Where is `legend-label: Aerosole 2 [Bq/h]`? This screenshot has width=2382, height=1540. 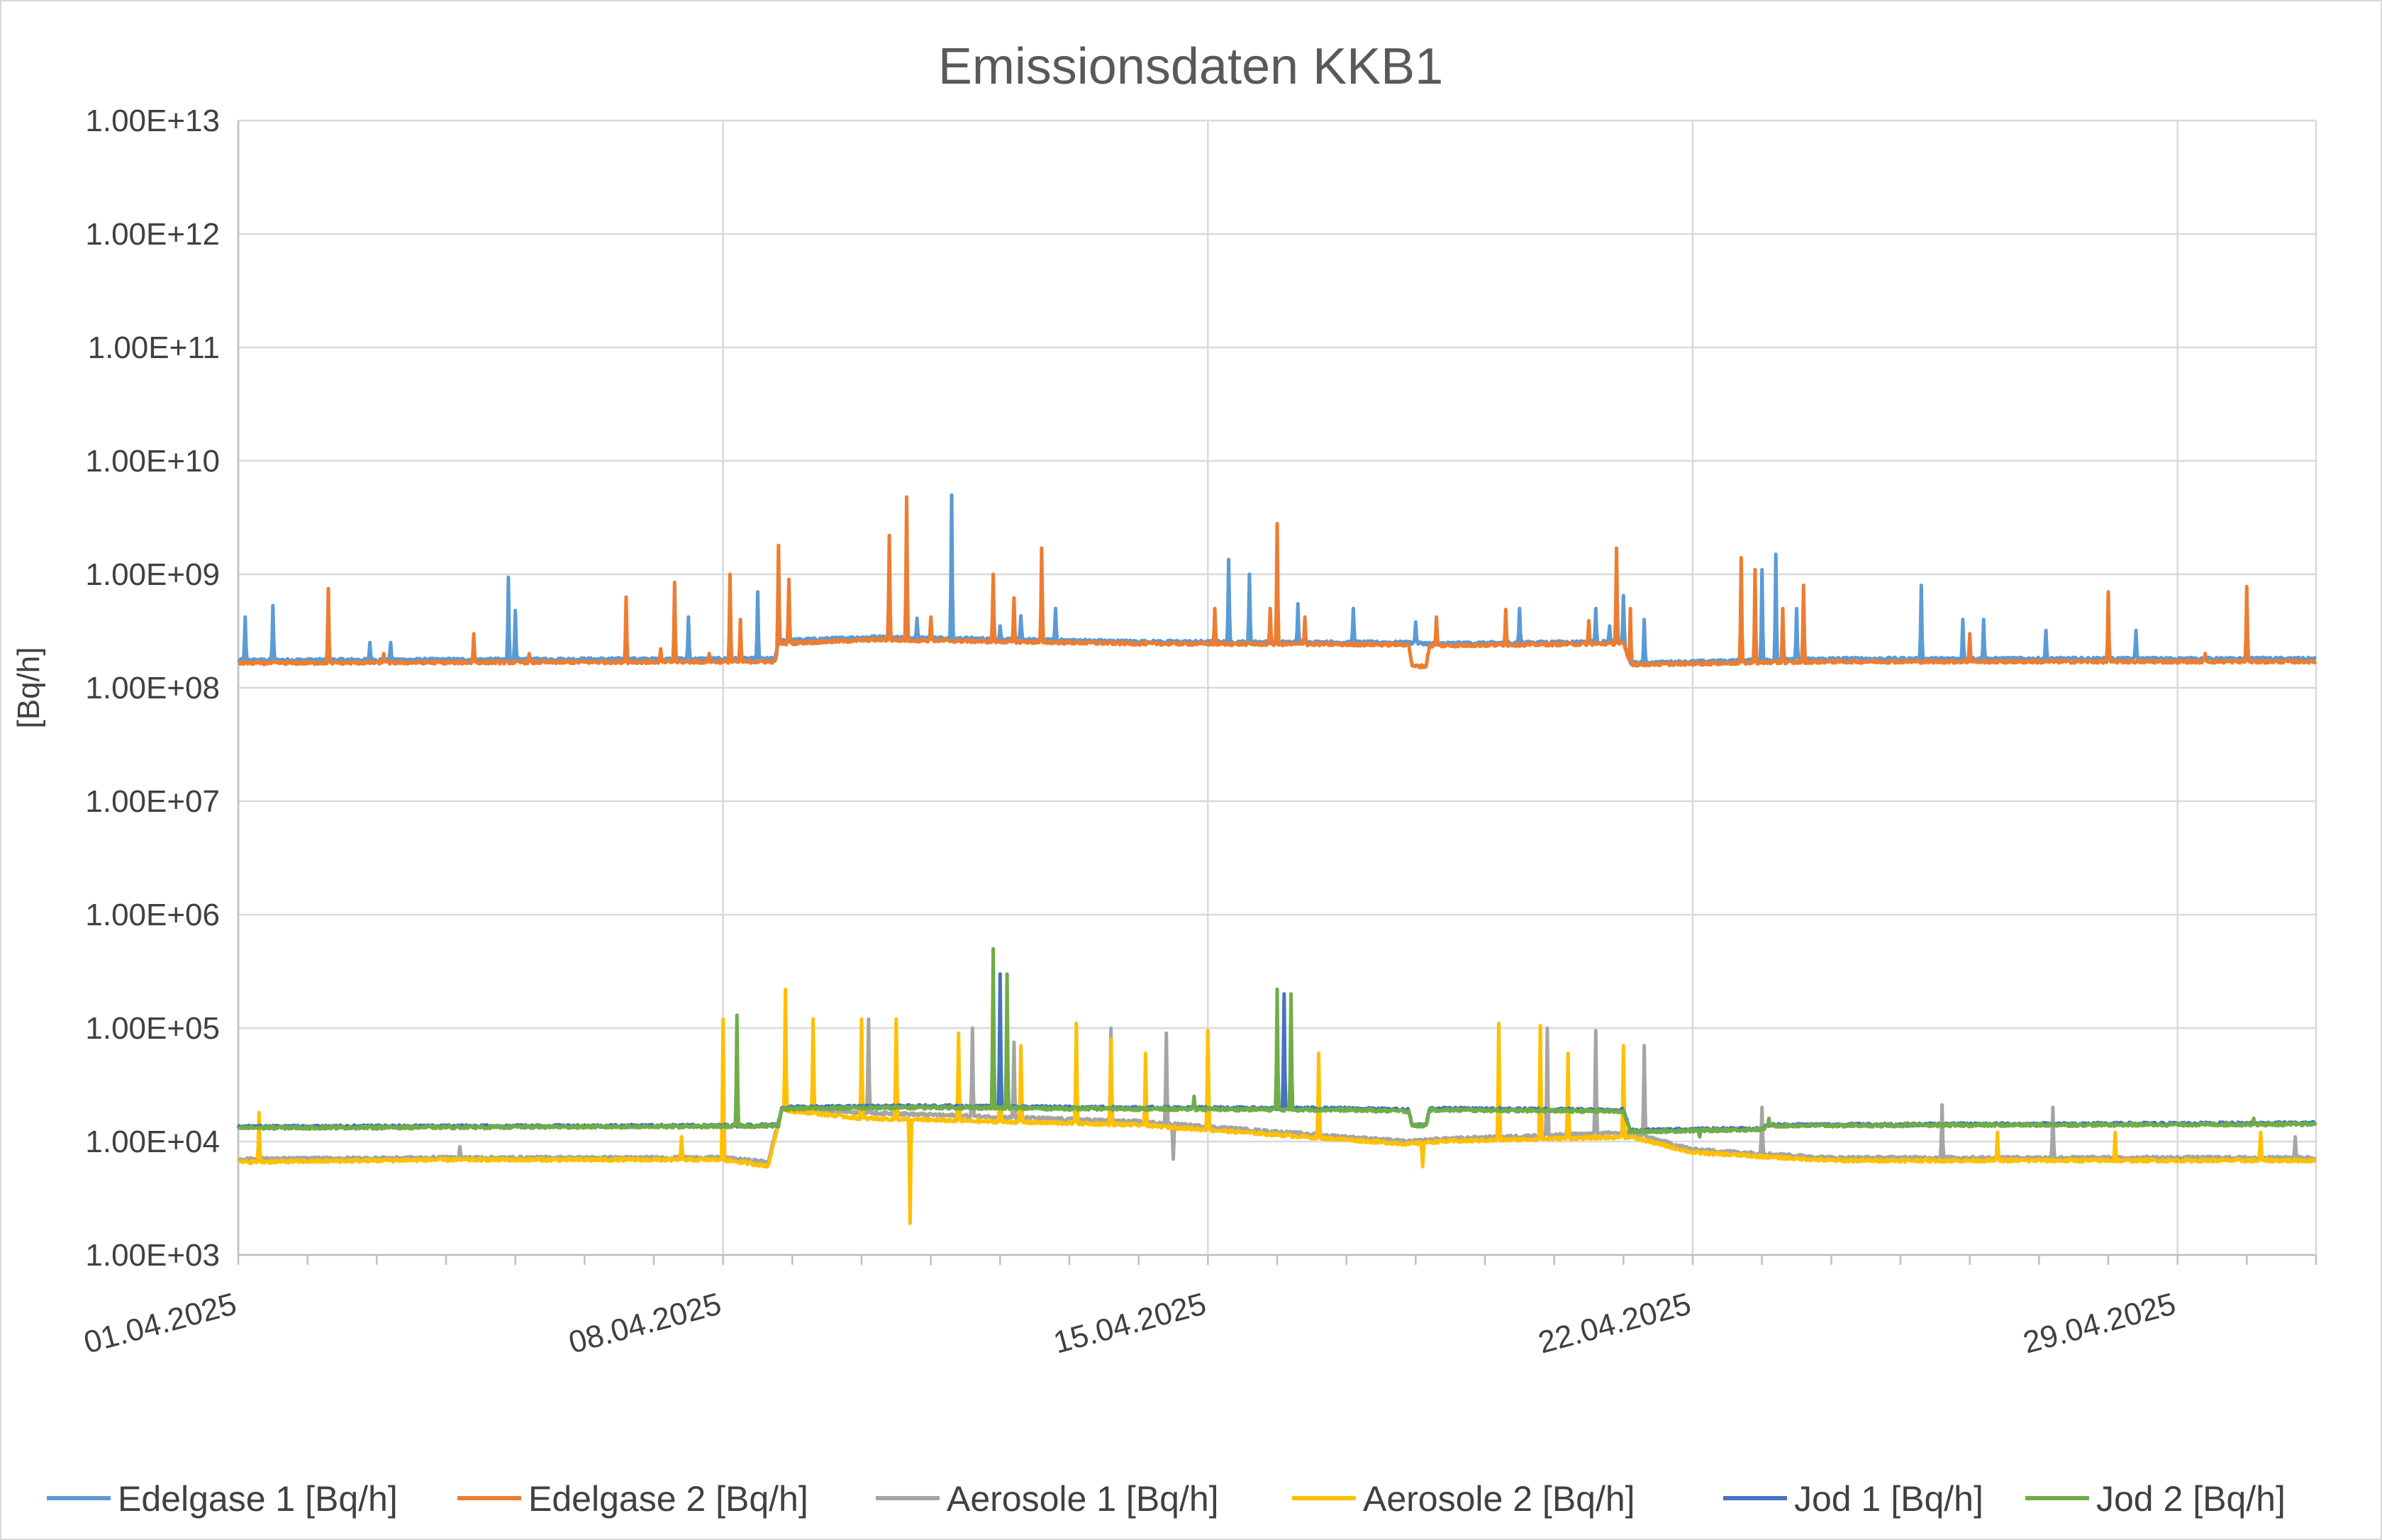 legend-label: Aerosole 2 [Bq/h] is located at coordinates (1499, 1499).